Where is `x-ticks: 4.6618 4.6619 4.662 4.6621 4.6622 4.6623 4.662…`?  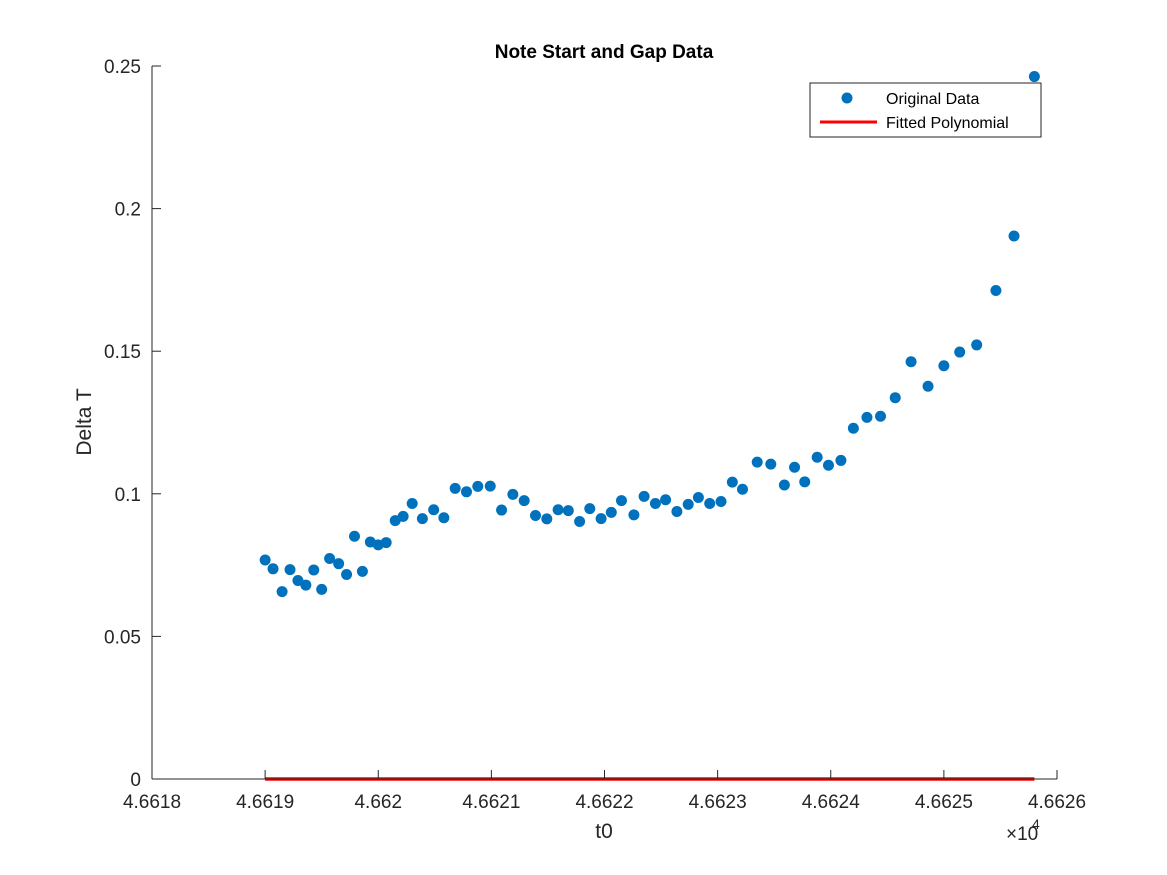 x-ticks: 4.6618 4.6619 4.662 4.6621 4.6622 4.6623 4.662… is located at coordinates (604, 791).